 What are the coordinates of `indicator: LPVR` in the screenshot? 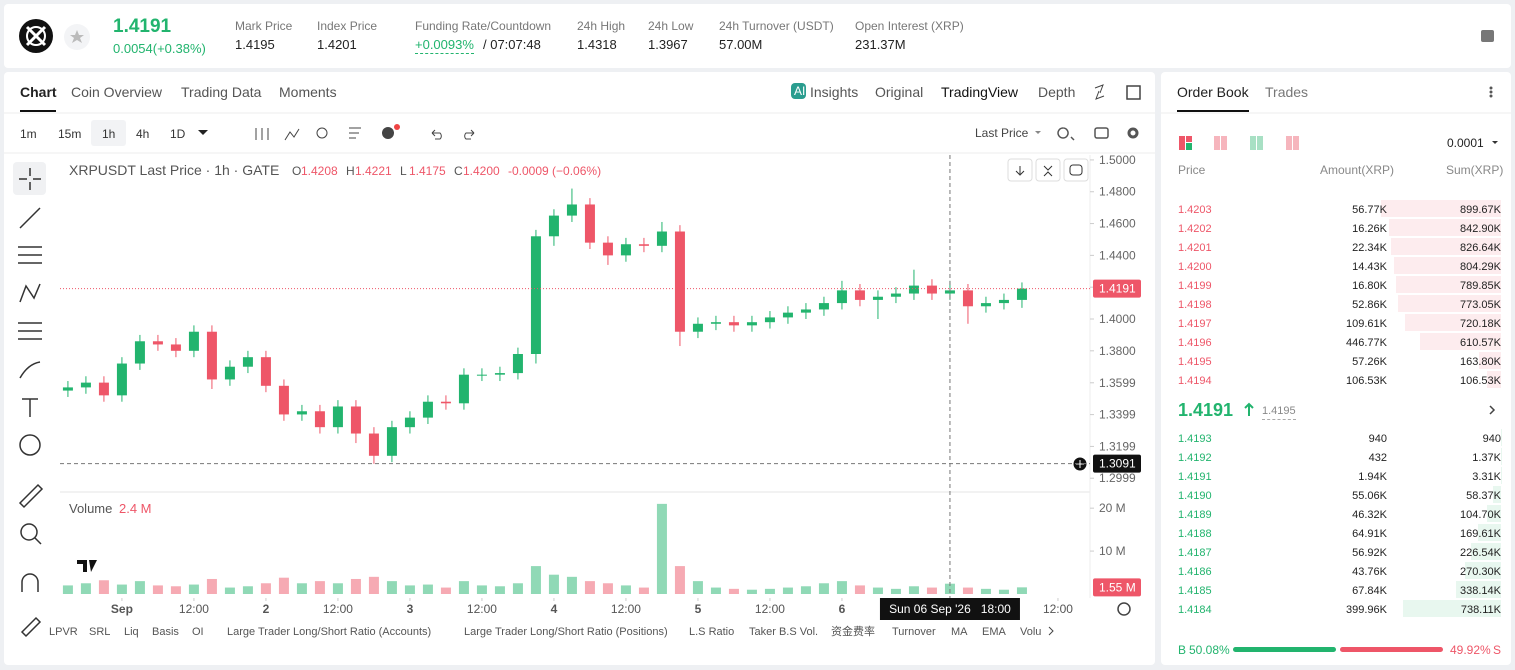 It's located at (63, 632).